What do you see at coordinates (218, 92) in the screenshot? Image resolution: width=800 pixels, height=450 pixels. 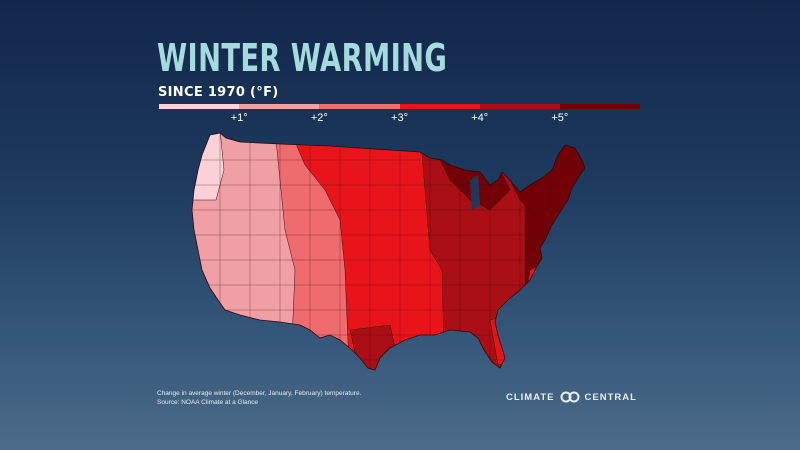 I see `subtitle: SINCE 1970 (°F)` at bounding box center [218, 92].